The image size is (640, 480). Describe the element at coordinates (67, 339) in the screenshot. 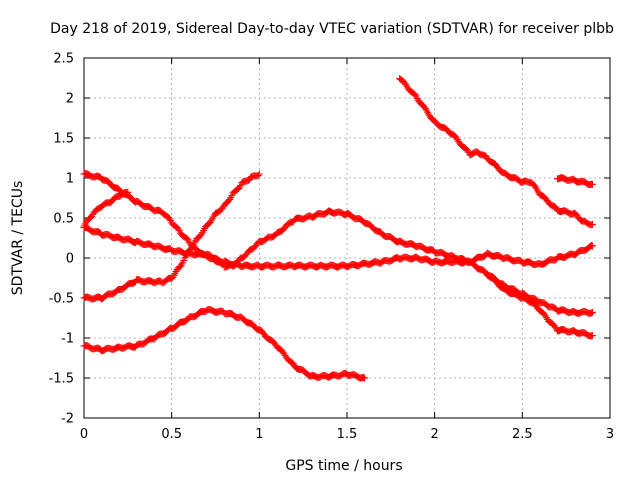

I see `y-tick-label: -1` at that location.